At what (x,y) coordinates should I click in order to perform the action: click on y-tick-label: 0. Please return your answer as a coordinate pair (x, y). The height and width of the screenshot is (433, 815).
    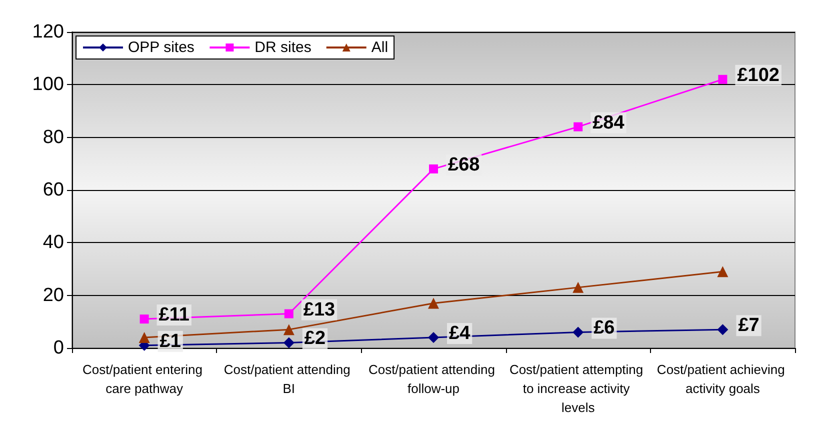
    Looking at the image, I should click on (58, 348).